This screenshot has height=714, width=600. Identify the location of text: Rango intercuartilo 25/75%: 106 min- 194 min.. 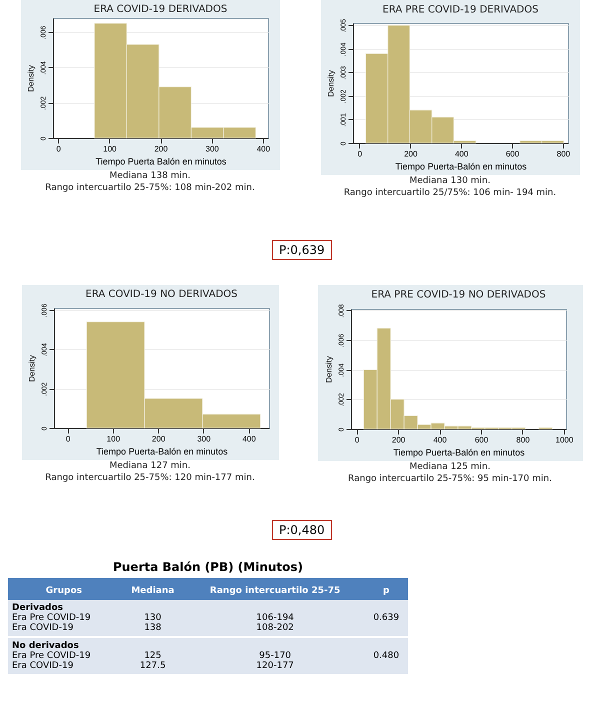
(450, 193).